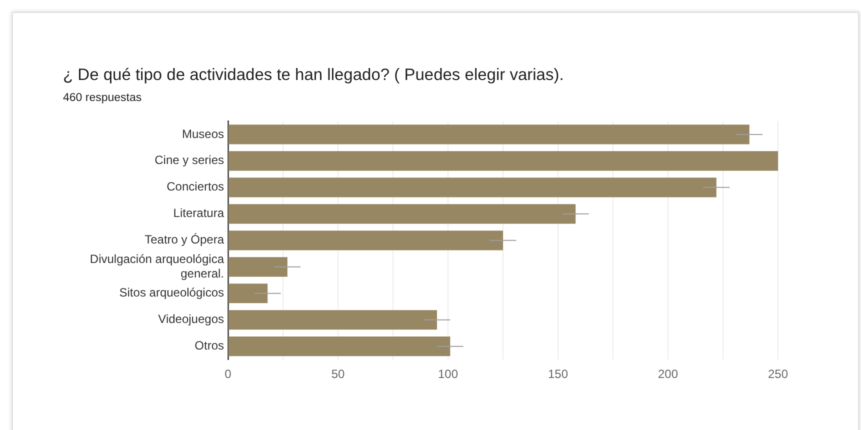  What do you see at coordinates (102, 98) in the screenshot?
I see `text: 460 respuestas` at bounding box center [102, 98].